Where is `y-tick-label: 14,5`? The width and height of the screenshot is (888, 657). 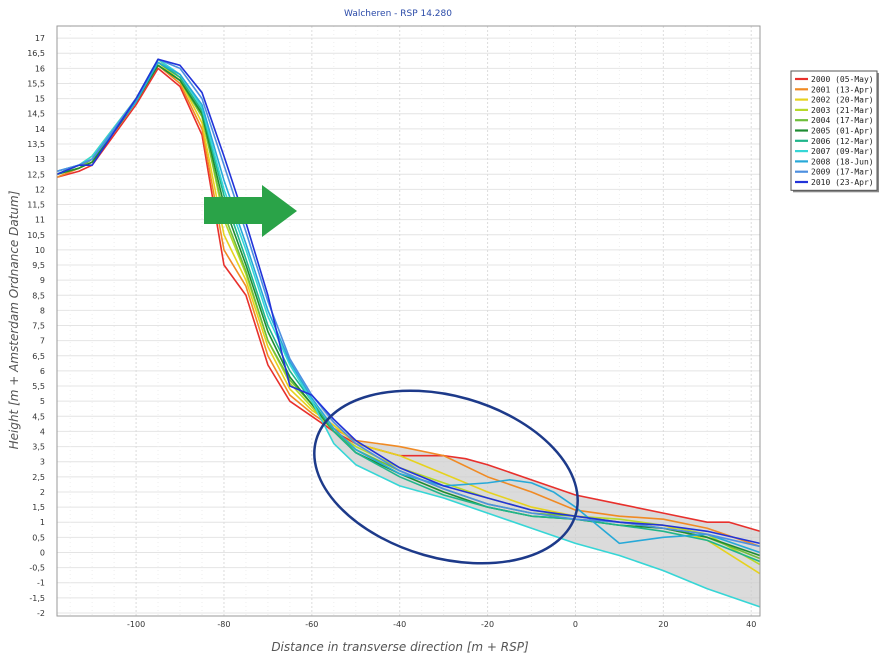
y-tick-label: 14,5 is located at coordinates (36, 114).